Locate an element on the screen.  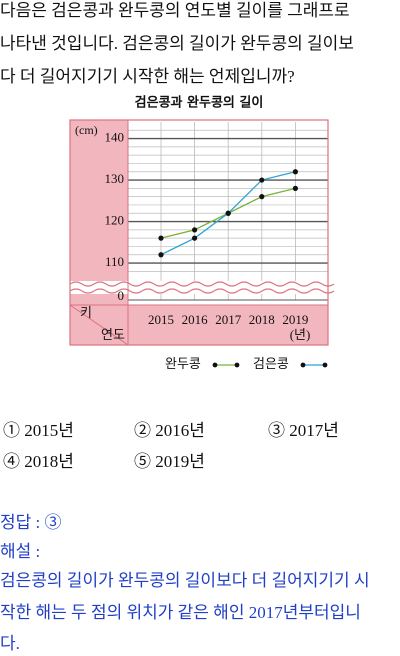
y-label: 키 is located at coordinates (86, 312).